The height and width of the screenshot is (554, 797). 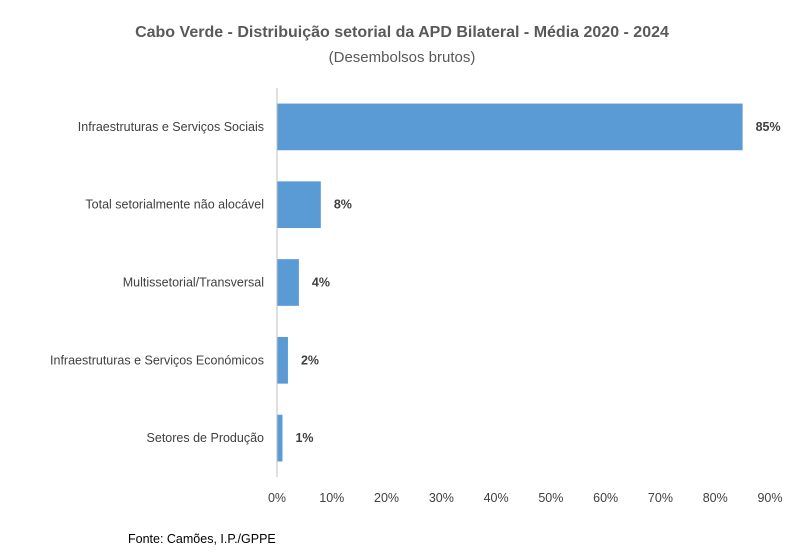 What do you see at coordinates (171, 127) in the screenshot?
I see `category-label: Infraestruturas e Serviços Sociais` at bounding box center [171, 127].